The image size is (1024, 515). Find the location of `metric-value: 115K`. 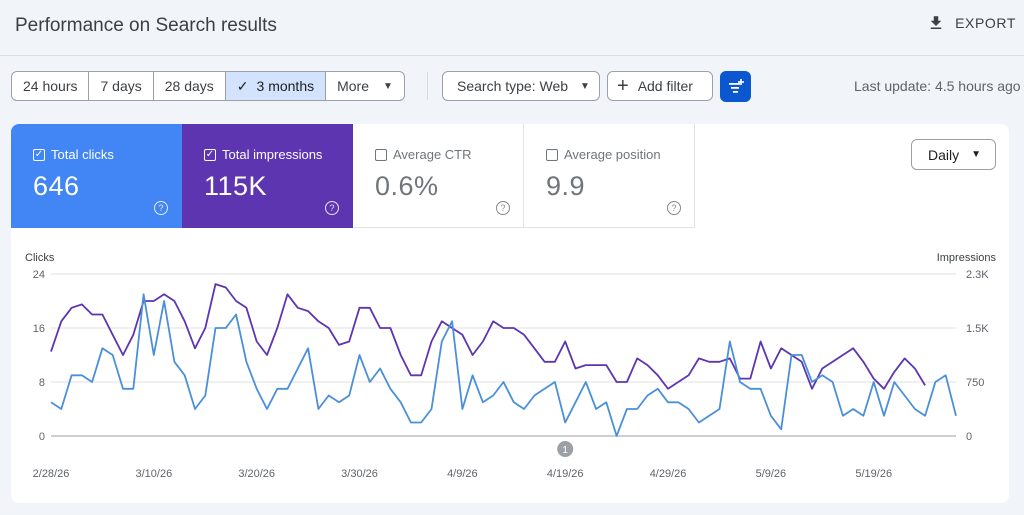

metric-value: 115K is located at coordinates (236, 186).